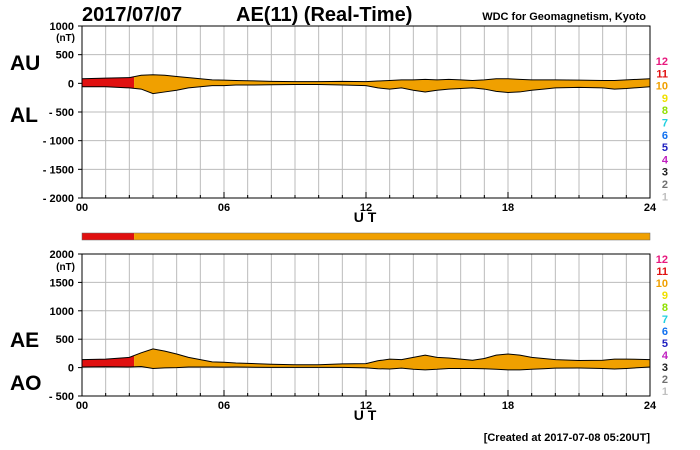 The image size is (700, 450). I want to click on top-y-tick-label: 500, so click(65, 56).